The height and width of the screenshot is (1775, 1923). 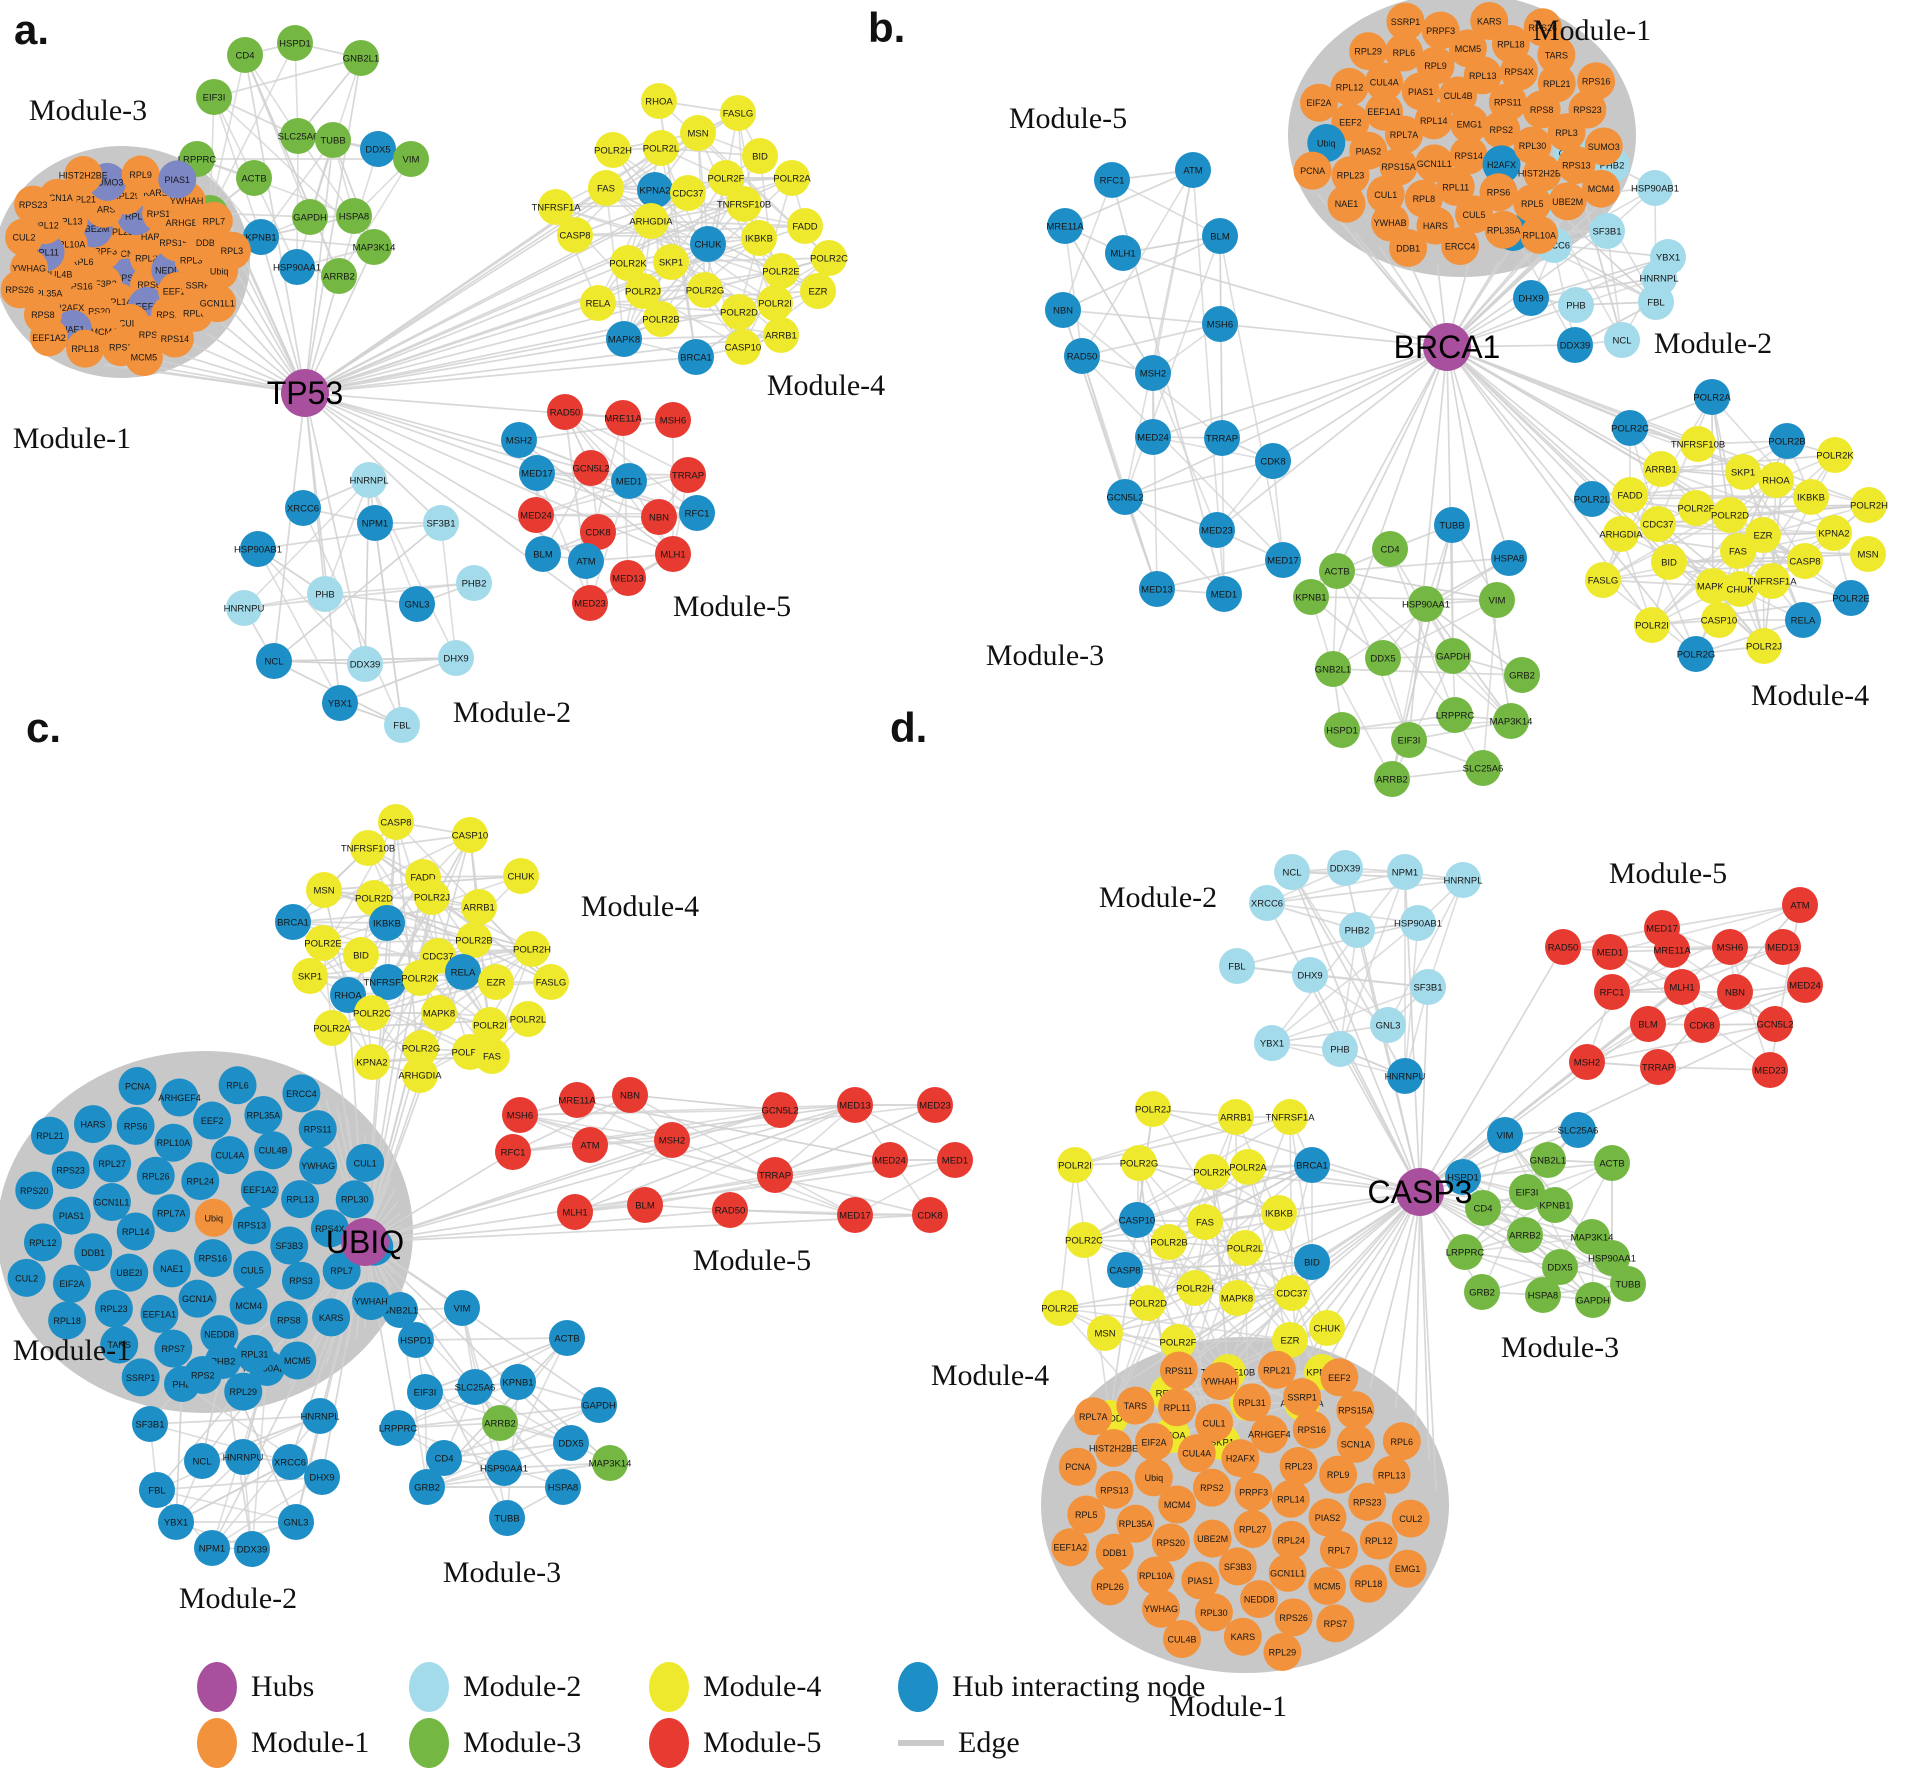 What do you see at coordinates (1105, 1333) in the screenshot?
I see `node-d-MSN` at bounding box center [1105, 1333].